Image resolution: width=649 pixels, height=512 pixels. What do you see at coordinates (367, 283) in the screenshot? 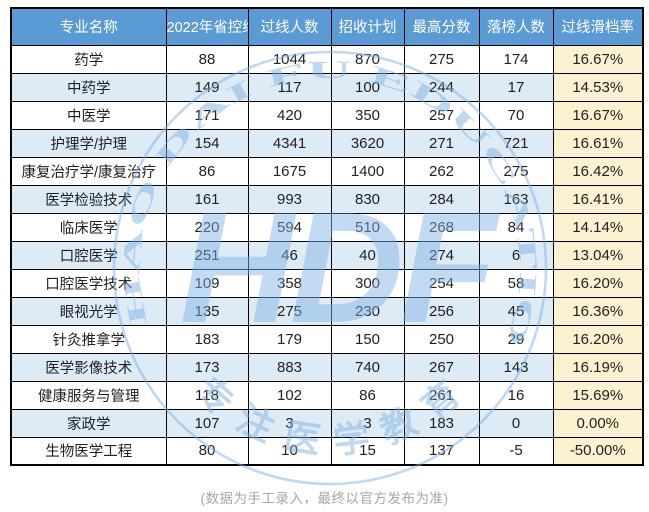
I see `value-cell: 300` at bounding box center [367, 283].